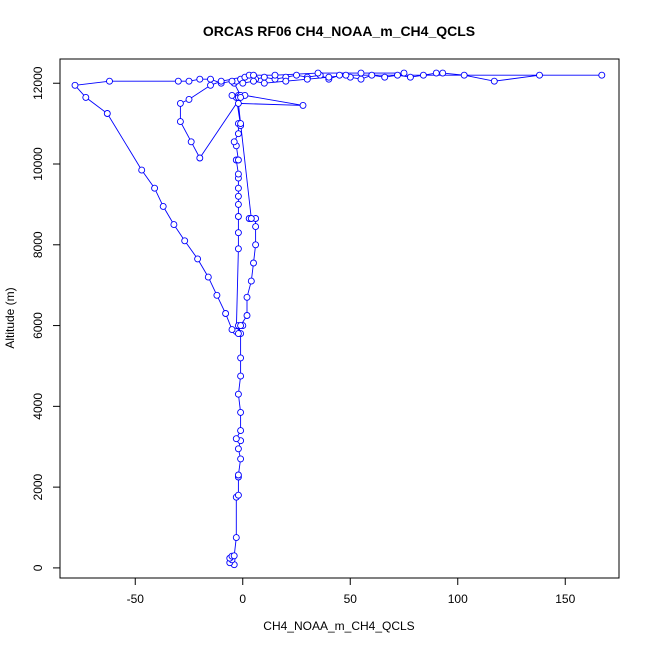  I want to click on y-tick-label: 0, so click(38, 567).